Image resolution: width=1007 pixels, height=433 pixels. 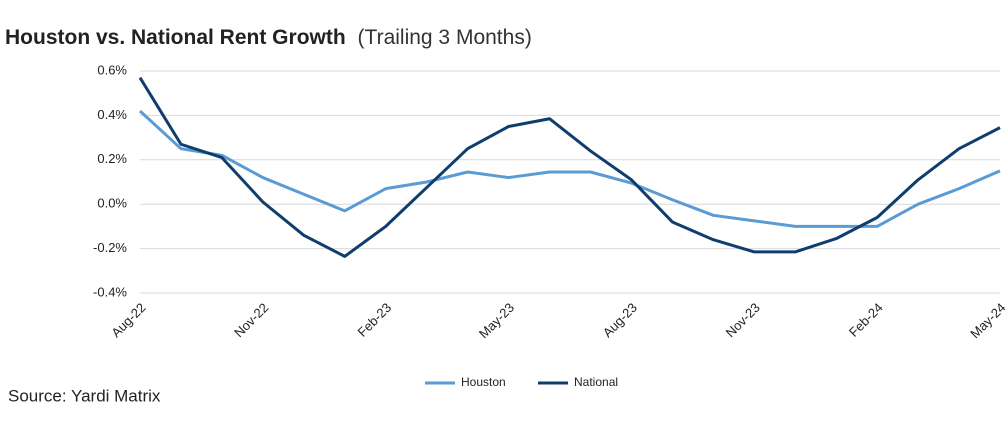 I want to click on chart-subtitle: (Trailing 3 Months), so click(x=445, y=37).